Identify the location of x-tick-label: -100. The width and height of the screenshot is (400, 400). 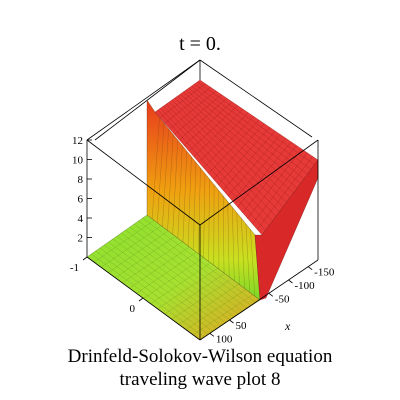
(305, 286).